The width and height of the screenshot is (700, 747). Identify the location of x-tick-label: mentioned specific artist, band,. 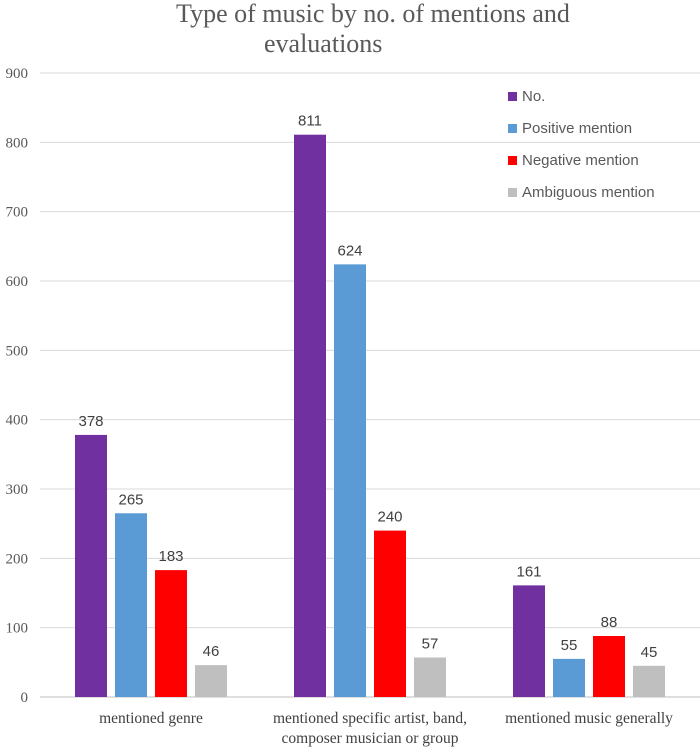
(370, 718).